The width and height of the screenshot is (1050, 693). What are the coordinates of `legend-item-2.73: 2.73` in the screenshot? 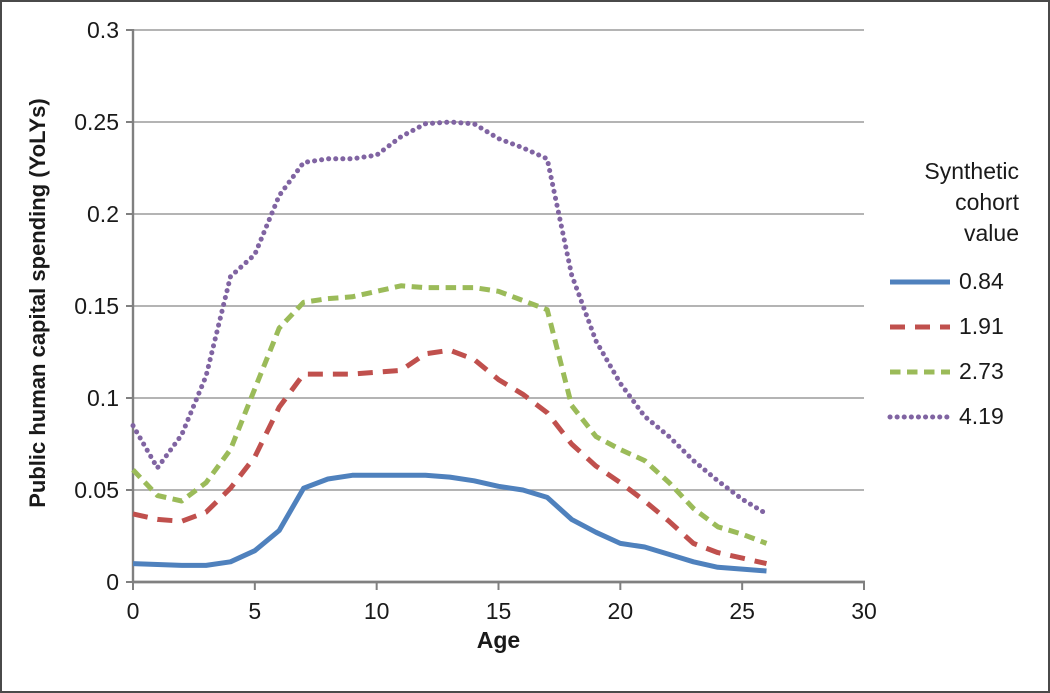 It's located at (954, 371).